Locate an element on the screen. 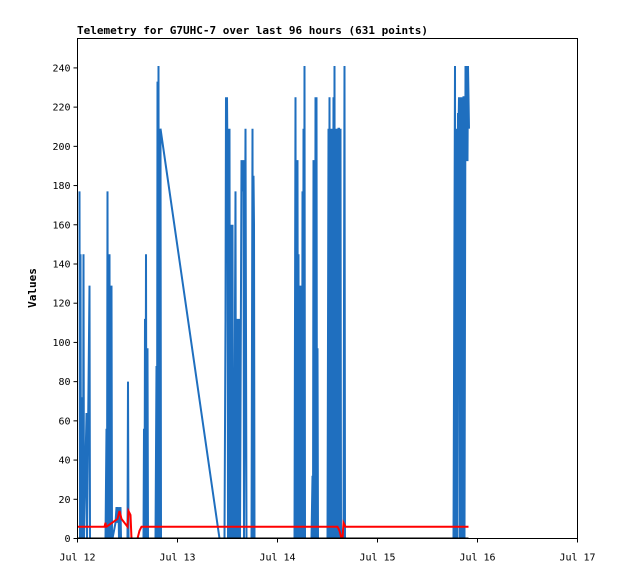  x-tick-label: Jul 12 is located at coordinates (77, 558).